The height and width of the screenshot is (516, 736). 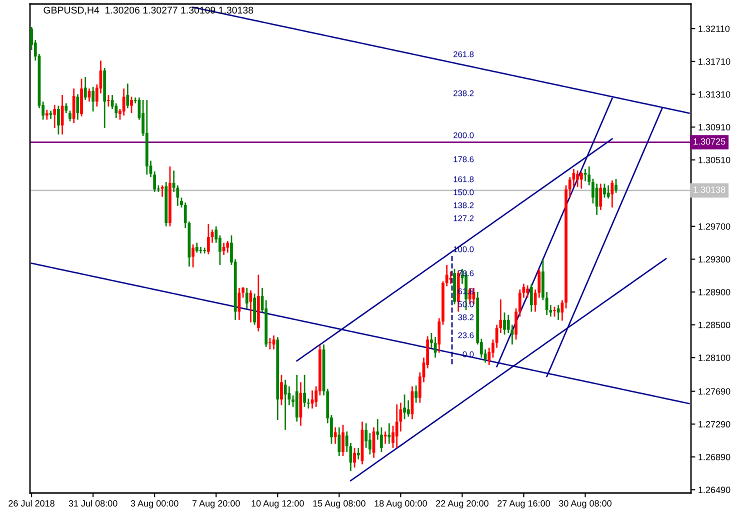 What do you see at coordinates (93, 503) in the screenshot?
I see `x-tick-label: 31 Jul 08:00` at bounding box center [93, 503].